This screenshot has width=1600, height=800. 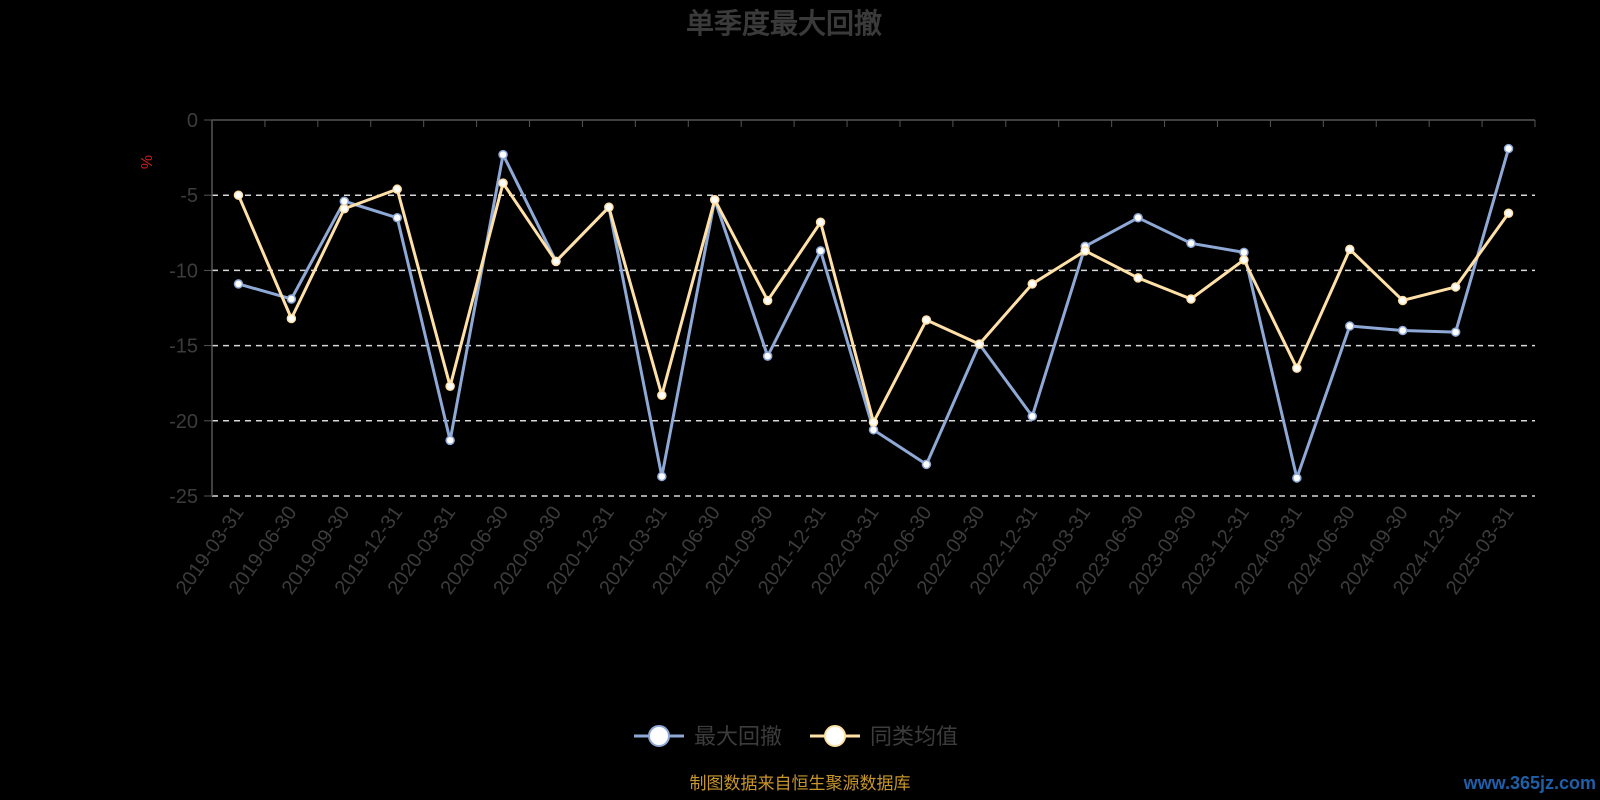 I want to click on y-tick-labels: 0 -5 -10 -15 -20 -25, so click(x=183, y=309).